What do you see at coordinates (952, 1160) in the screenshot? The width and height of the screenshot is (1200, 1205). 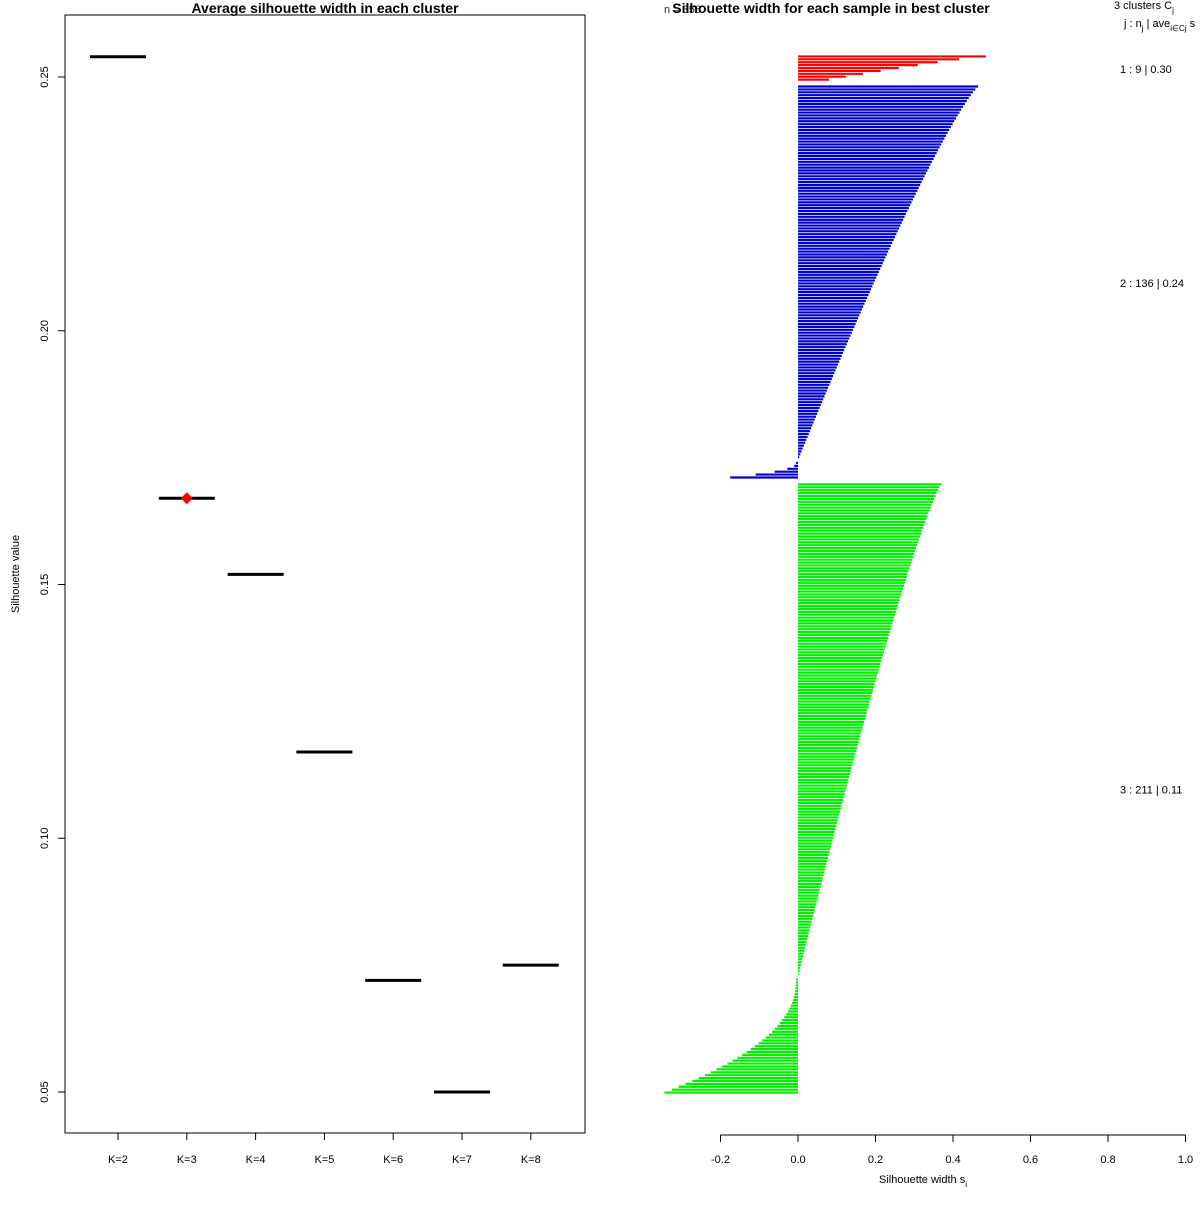 I see `right-x-tick-label: 0.4` at bounding box center [952, 1160].